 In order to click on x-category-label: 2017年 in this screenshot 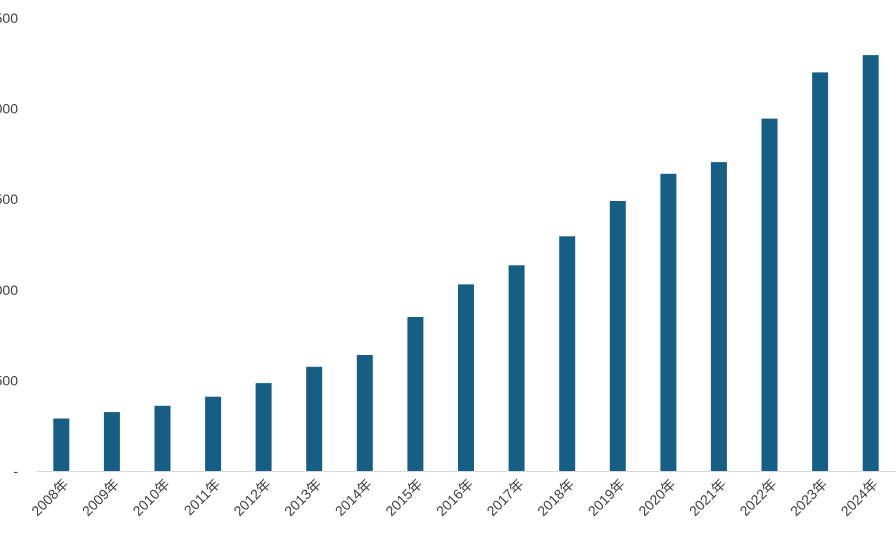, I will do `click(504, 497)`.